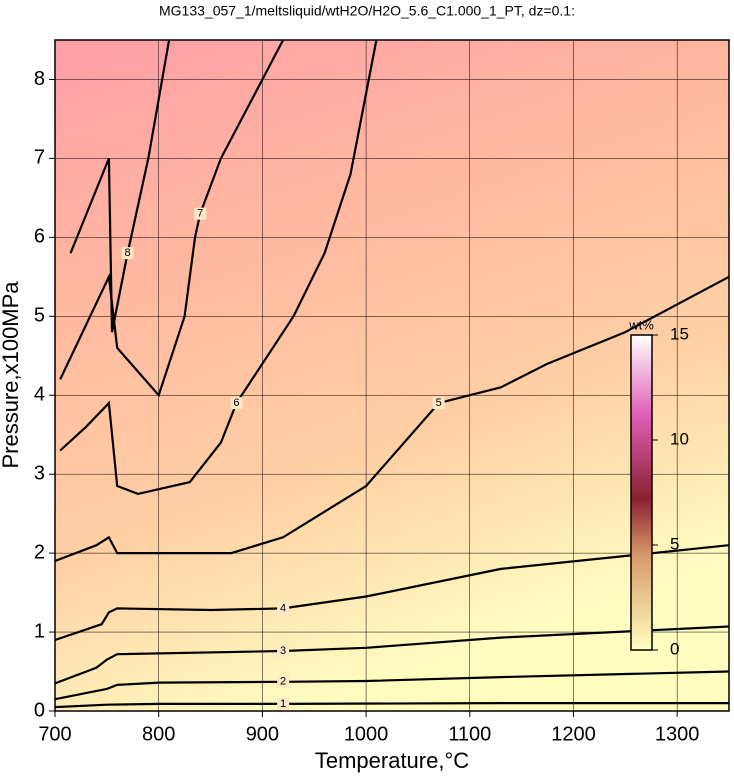 Image resolution: width=734 pixels, height=776 pixels. What do you see at coordinates (39, 395) in the screenshot?
I see `y-tick-label: 4` at bounding box center [39, 395].